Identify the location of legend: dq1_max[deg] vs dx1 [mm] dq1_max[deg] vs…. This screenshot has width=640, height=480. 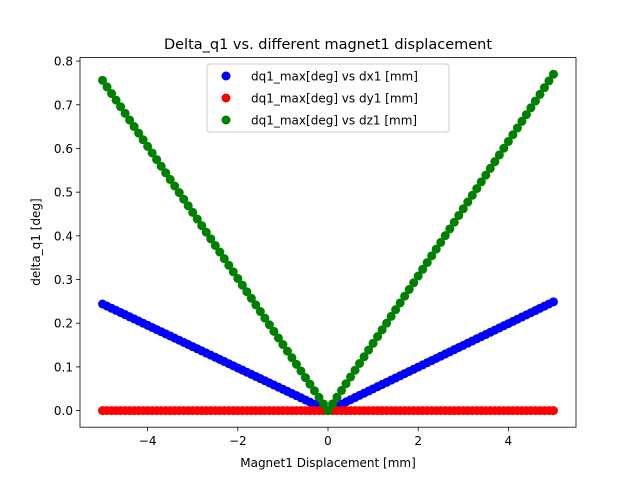
(328, 98).